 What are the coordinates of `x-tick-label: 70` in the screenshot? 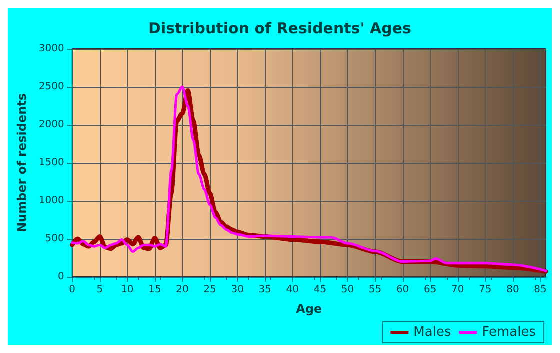 It's located at (458, 290).